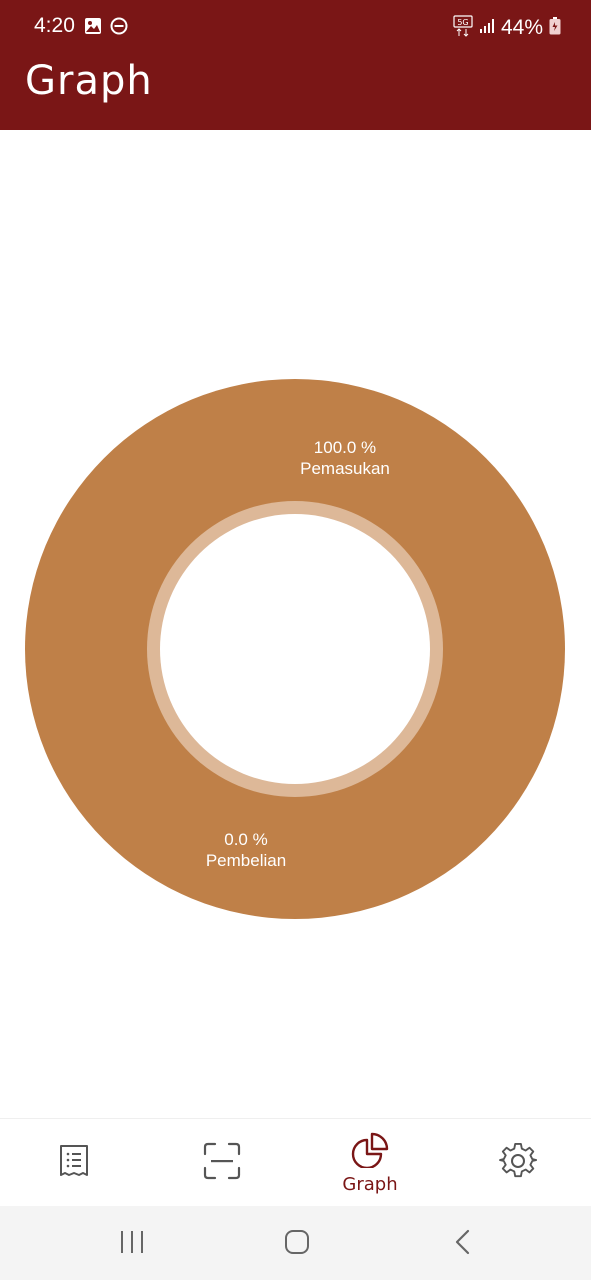 This screenshot has height=1280, width=591. I want to click on status-bar: 4:20 5G, so click(295, 28).